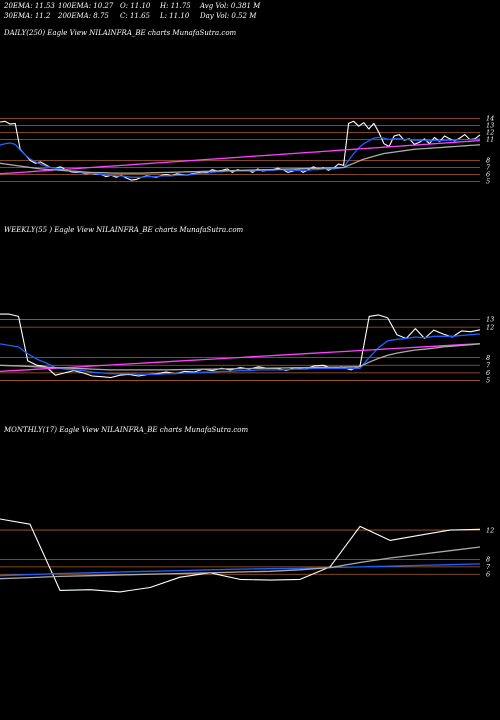 This screenshot has height=720, width=500. What do you see at coordinates (490, 320) in the screenshot?
I see `weekly-y-tick-0: 13` at bounding box center [490, 320].